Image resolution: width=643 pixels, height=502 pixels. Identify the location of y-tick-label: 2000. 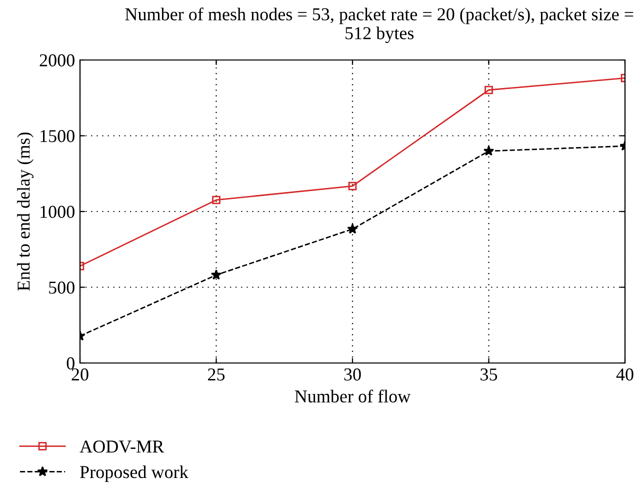
(57, 60).